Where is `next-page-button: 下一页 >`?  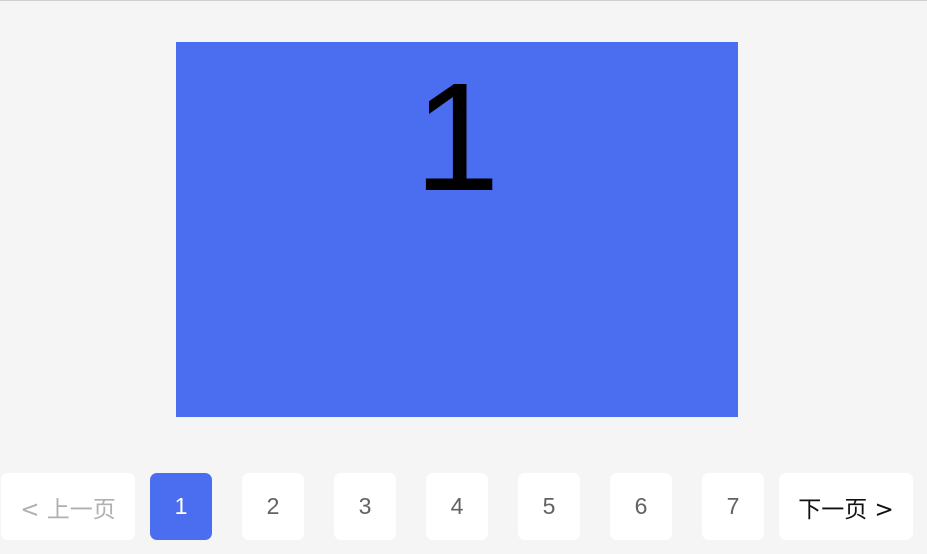 next-page-button: 下一页 > is located at coordinates (846, 506).